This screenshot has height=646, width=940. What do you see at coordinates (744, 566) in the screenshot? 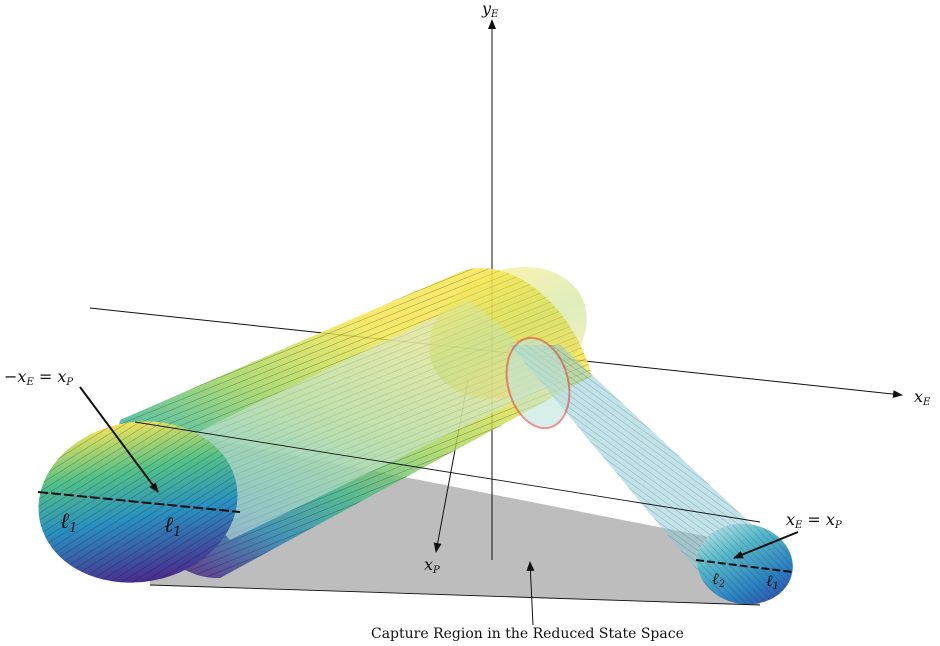
I see `right-cap-line` at bounding box center [744, 566].